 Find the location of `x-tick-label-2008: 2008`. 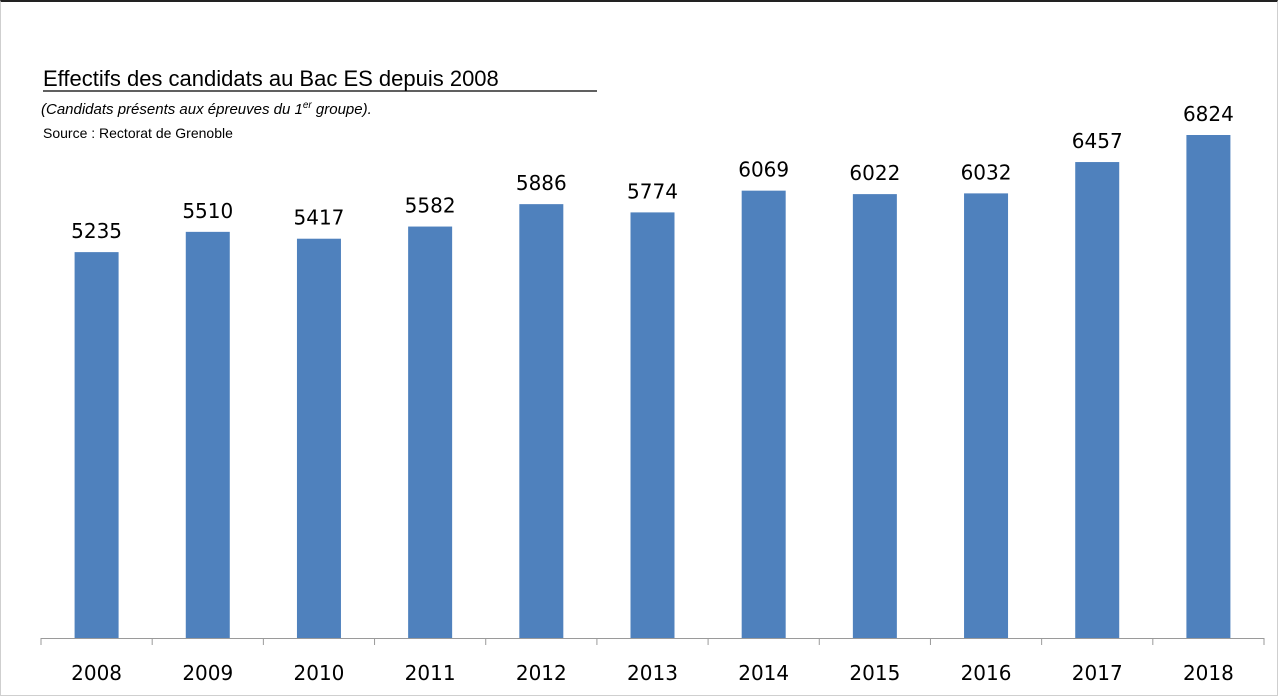

x-tick-label-2008: 2008 is located at coordinates (96, 673).